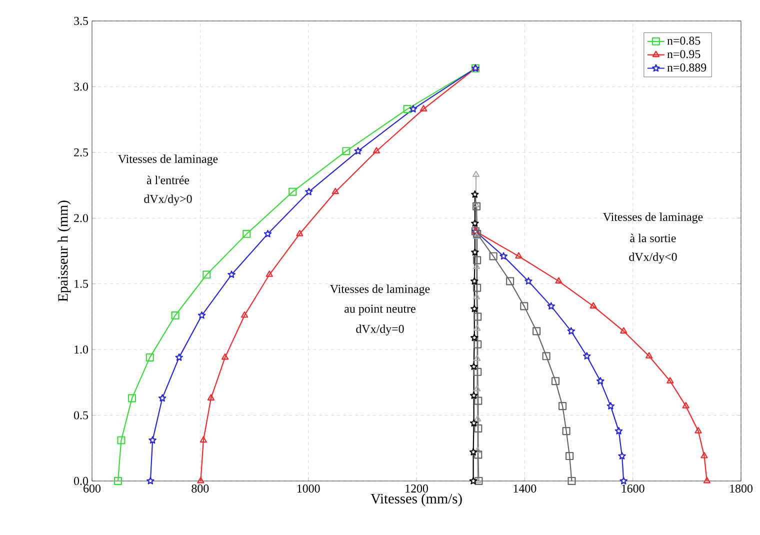 The width and height of the screenshot is (760, 535). Describe the element at coordinates (683, 54) in the screenshot. I see `legend-label: n=0.95` at that location.